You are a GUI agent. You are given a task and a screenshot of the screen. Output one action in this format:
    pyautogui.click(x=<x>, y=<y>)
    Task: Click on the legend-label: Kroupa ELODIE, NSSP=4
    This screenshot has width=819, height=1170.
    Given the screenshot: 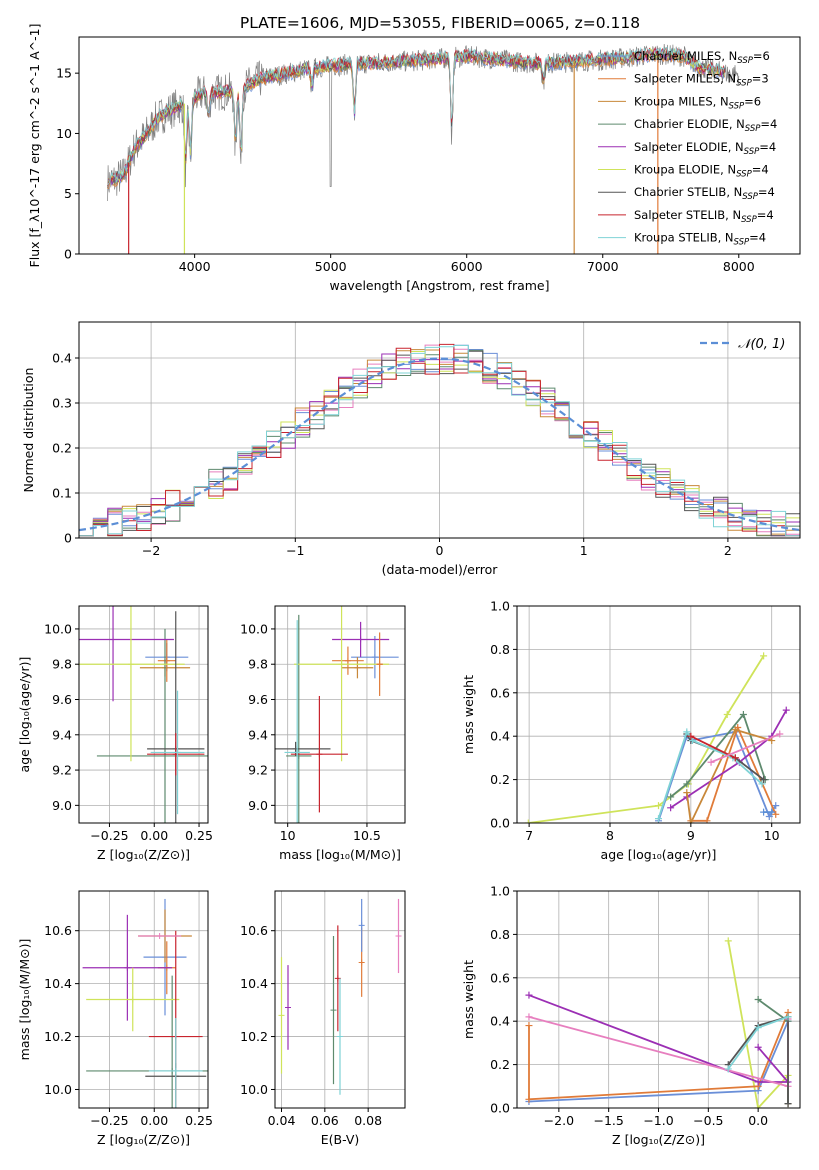 What is the action you would take?
    pyautogui.click(x=701, y=171)
    